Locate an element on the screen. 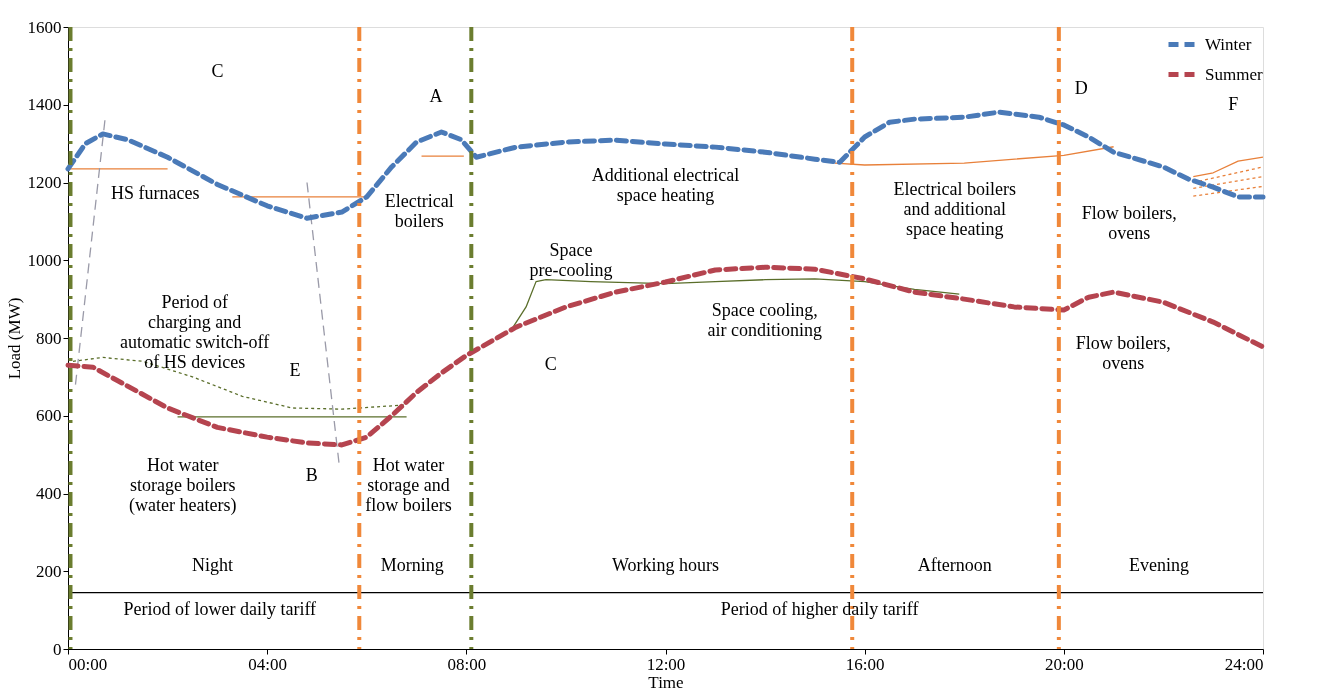  y-tick-label: 600 is located at coordinates (49, 416).